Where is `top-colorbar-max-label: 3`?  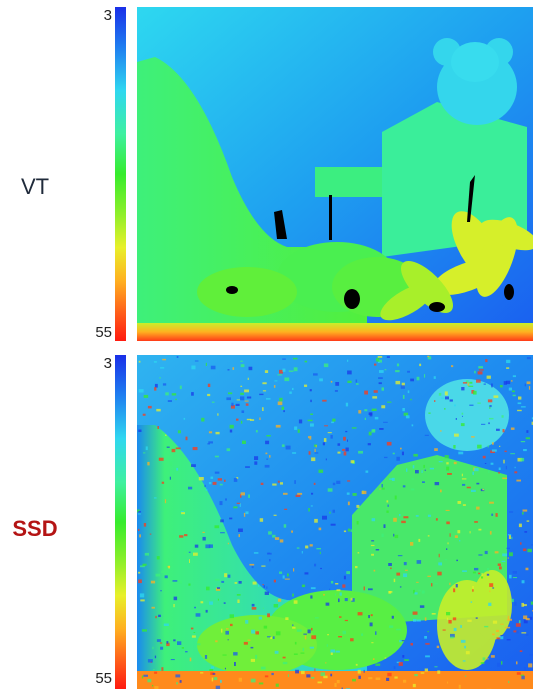
top-colorbar-max-label: 3 is located at coordinates (107, 15).